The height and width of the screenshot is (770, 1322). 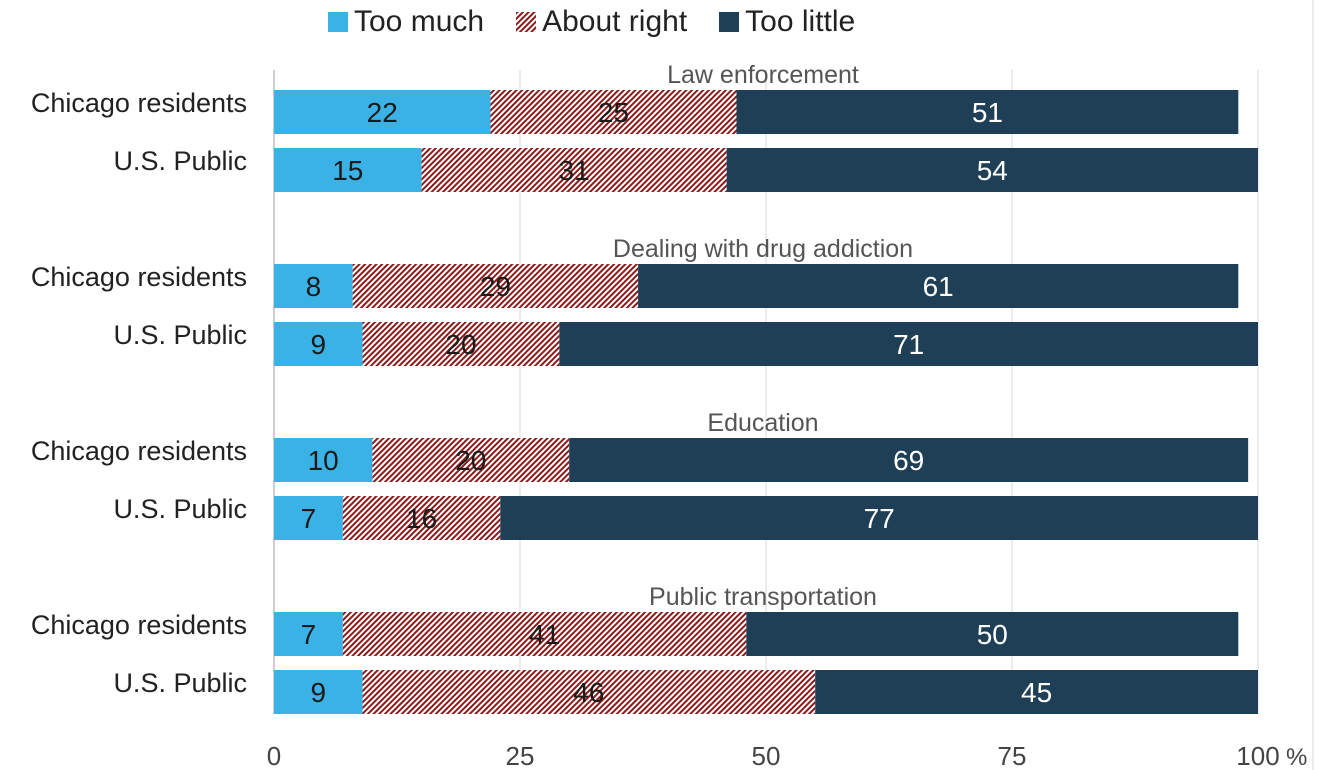 I want to click on x-tick-label: 75, so click(x=1012, y=755).